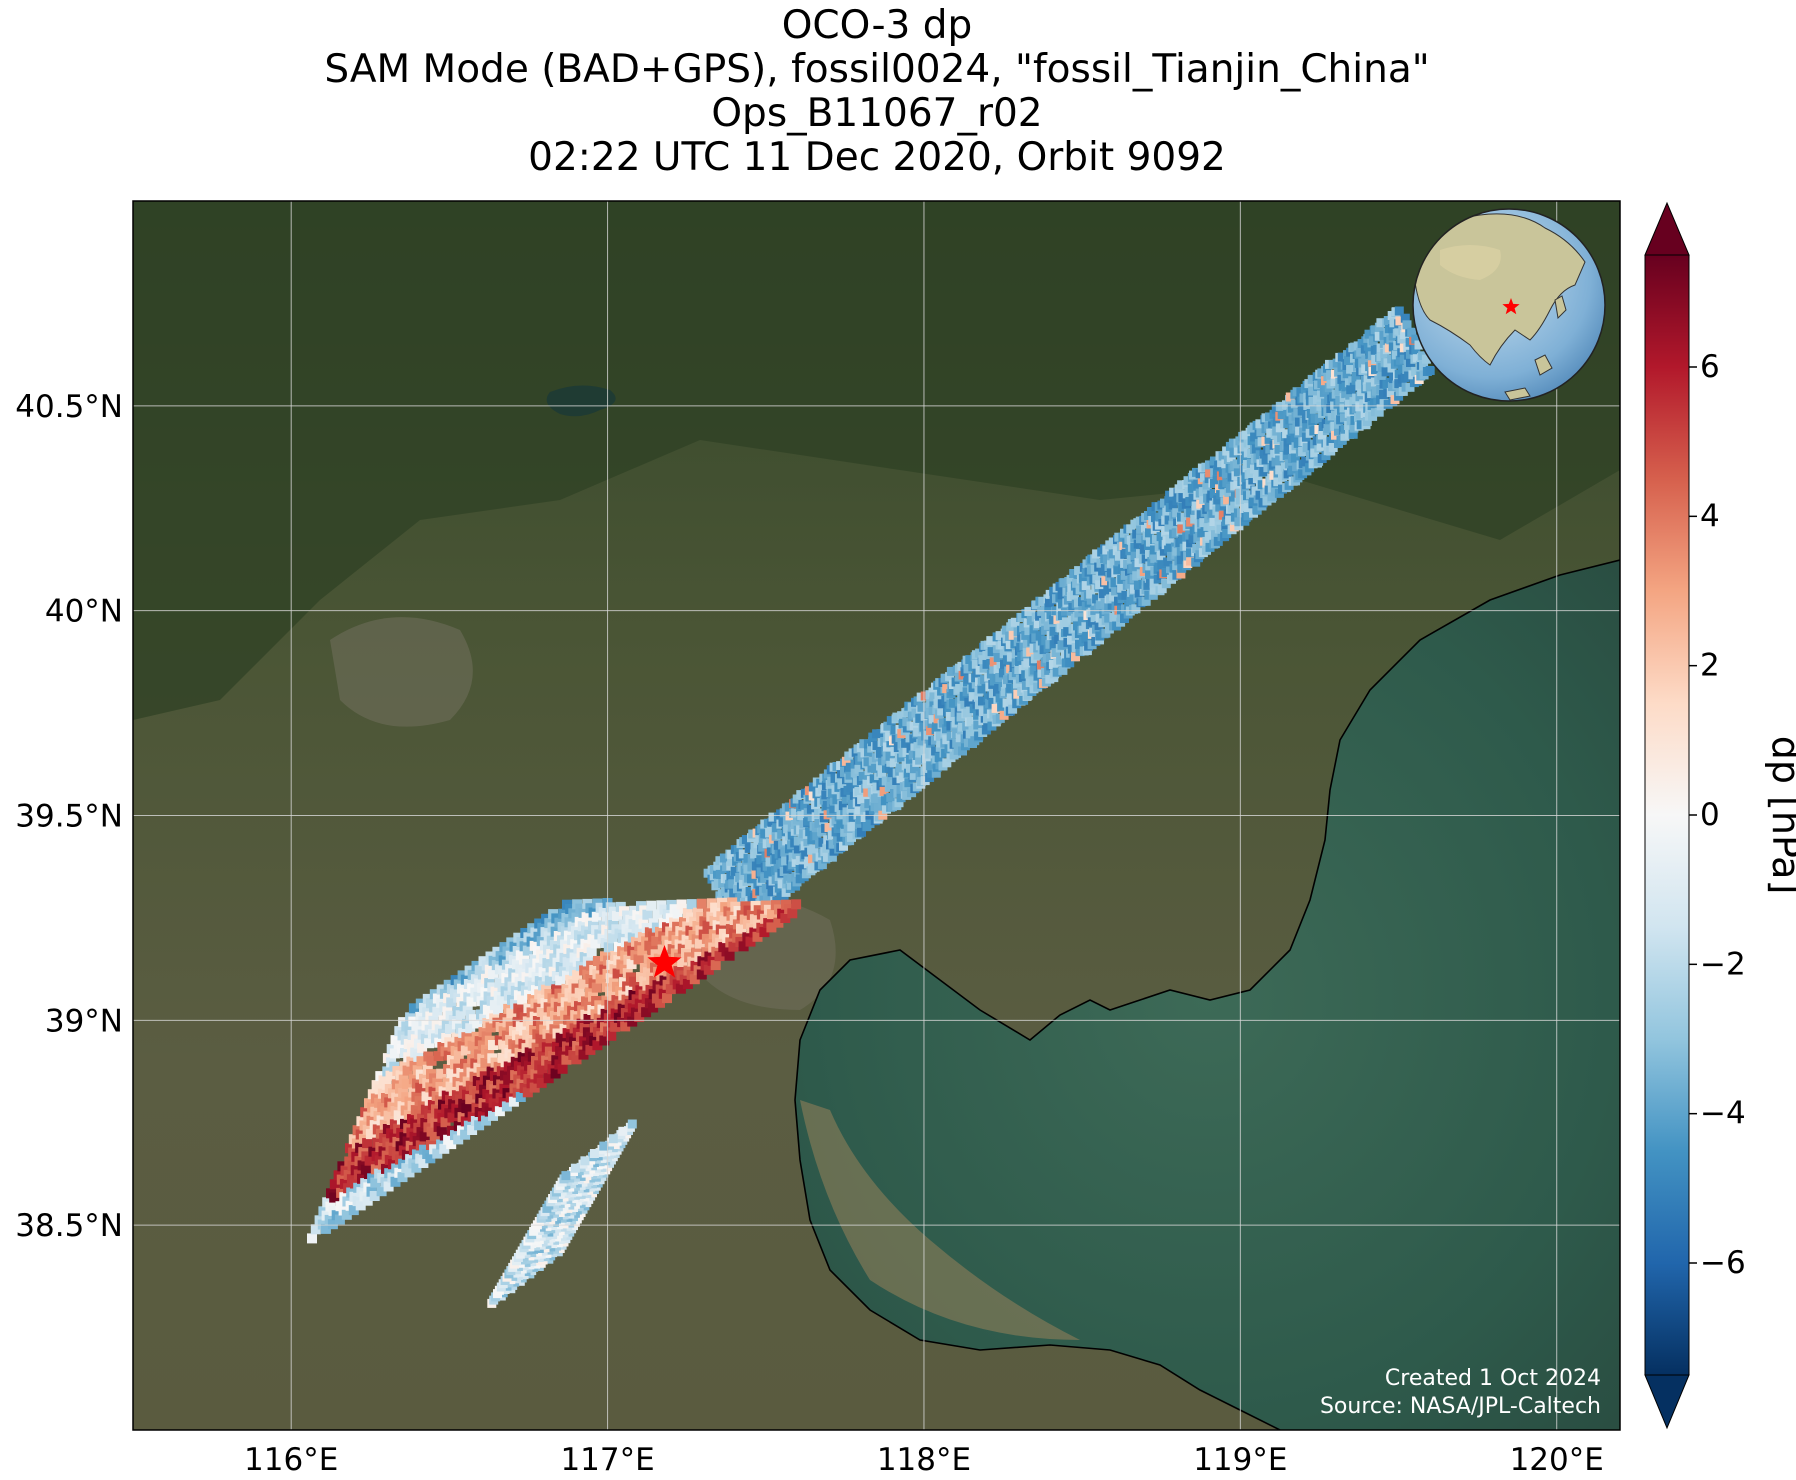 The image size is (1796, 1480). I want to click on title-line-1: OCO-3 dp, so click(877, 25).